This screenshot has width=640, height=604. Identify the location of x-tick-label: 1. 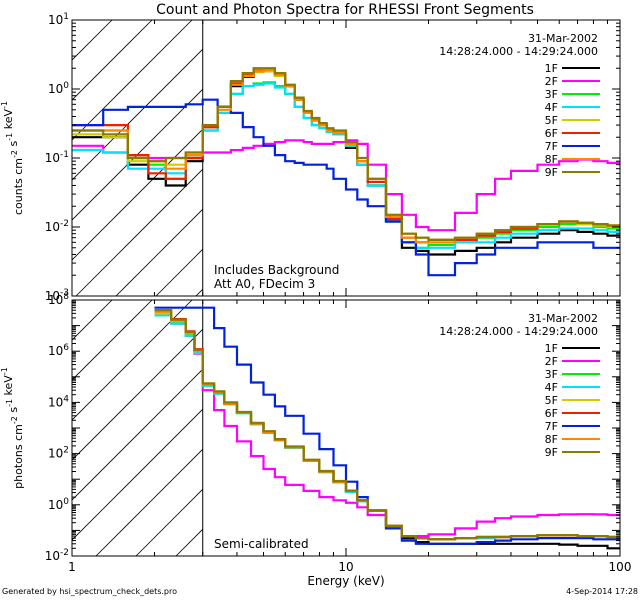
(72, 567).